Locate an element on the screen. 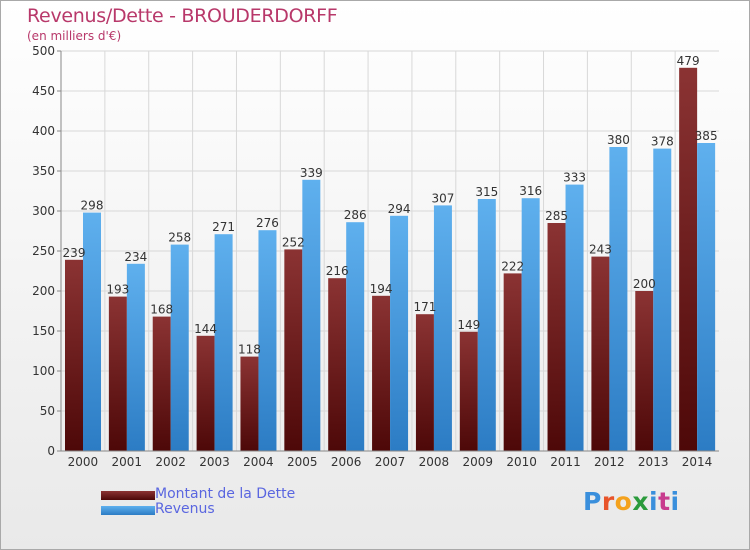 The width and height of the screenshot is (750, 550). x-tick-label: 2004 is located at coordinates (258, 462).